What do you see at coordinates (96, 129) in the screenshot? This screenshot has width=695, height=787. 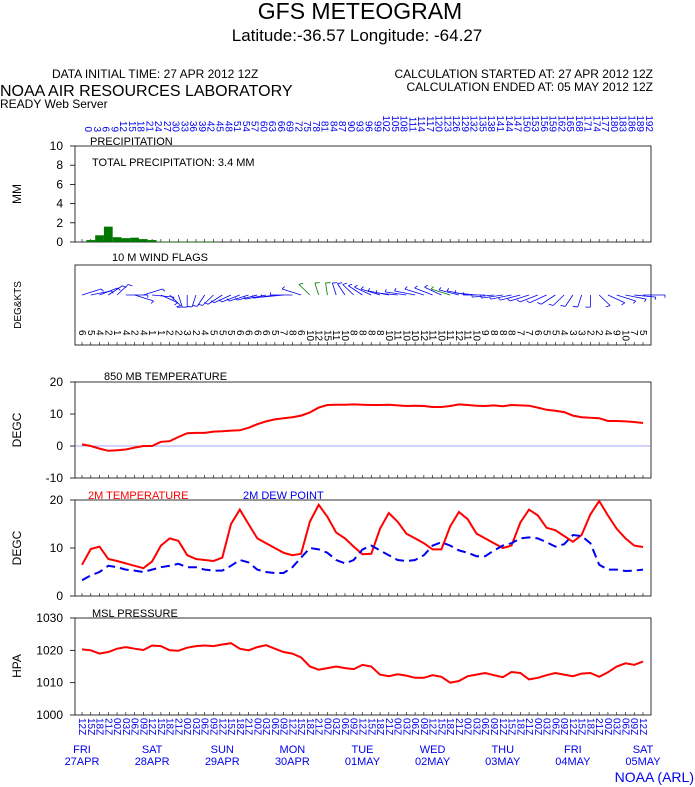 I see `forecast-hour-label: 3` at bounding box center [96, 129].